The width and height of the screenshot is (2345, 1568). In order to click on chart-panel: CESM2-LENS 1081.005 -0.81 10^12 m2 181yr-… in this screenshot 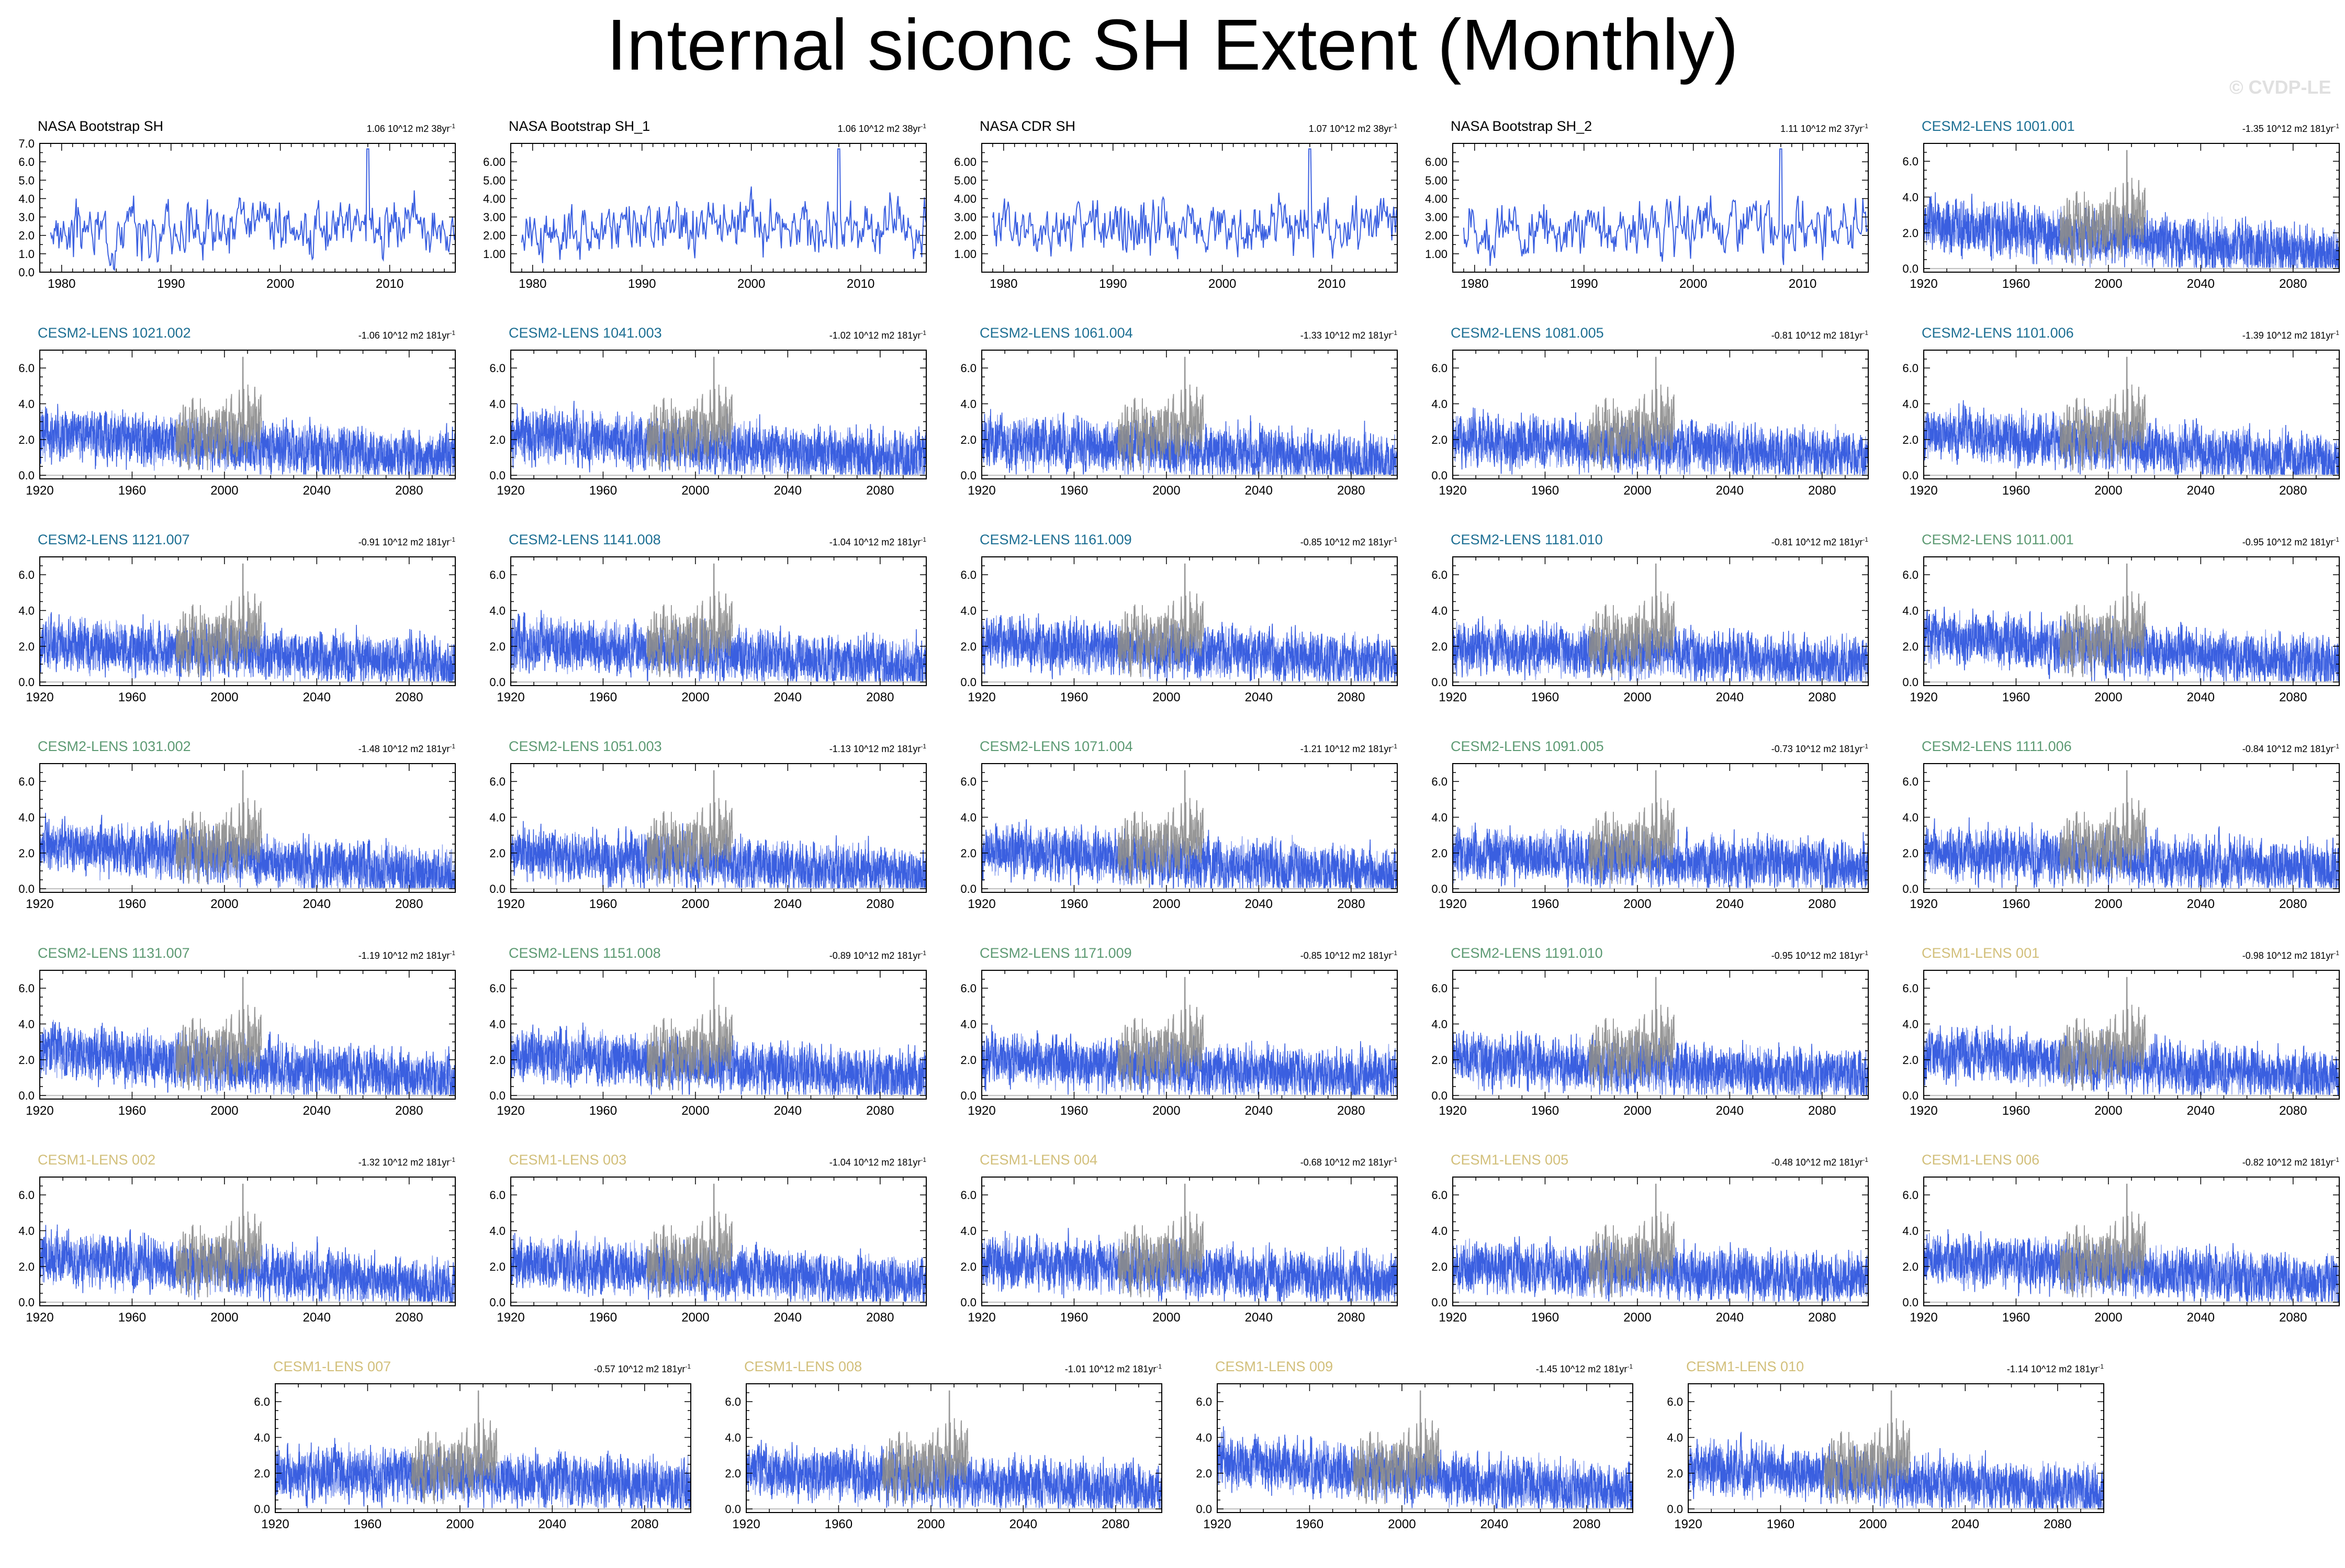, I will do `click(1643, 411)`.